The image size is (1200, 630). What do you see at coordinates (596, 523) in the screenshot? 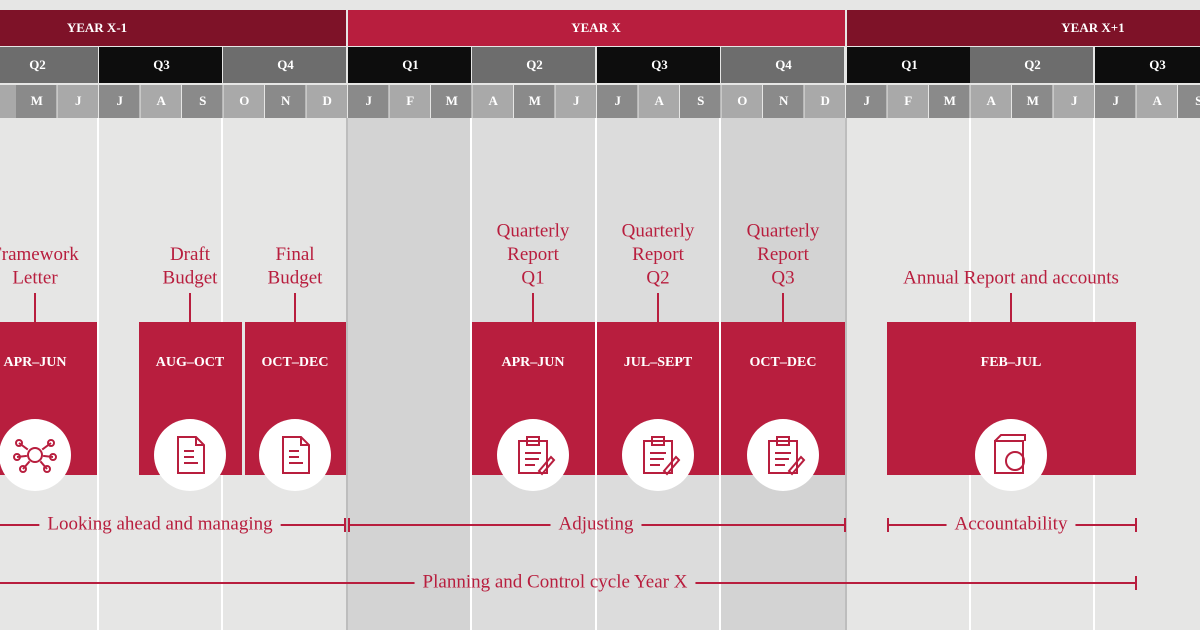
I see `span-label: Adjusting` at bounding box center [596, 523].